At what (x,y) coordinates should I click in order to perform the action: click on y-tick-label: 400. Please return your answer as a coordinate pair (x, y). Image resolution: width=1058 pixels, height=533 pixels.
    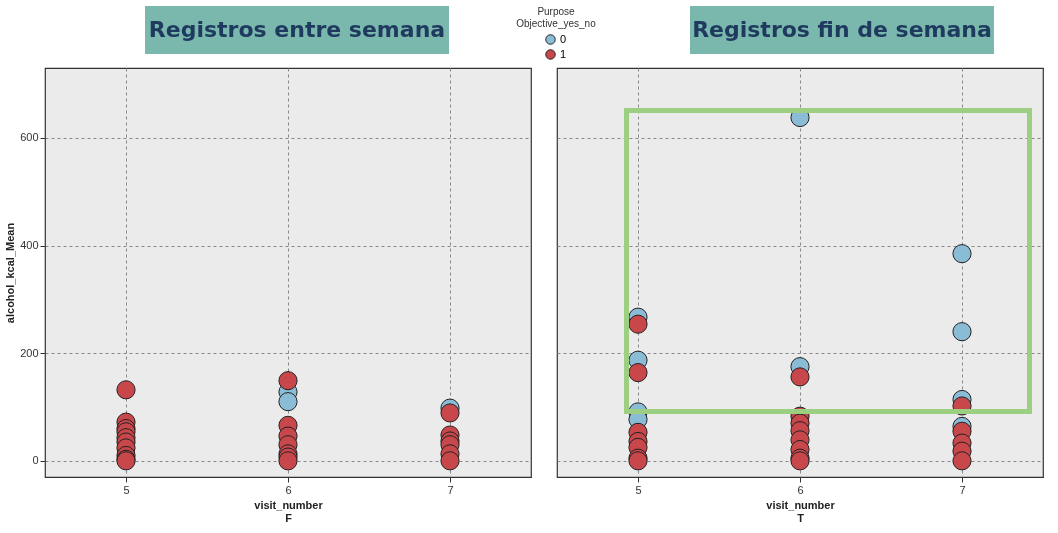
    Looking at the image, I should click on (29, 245).